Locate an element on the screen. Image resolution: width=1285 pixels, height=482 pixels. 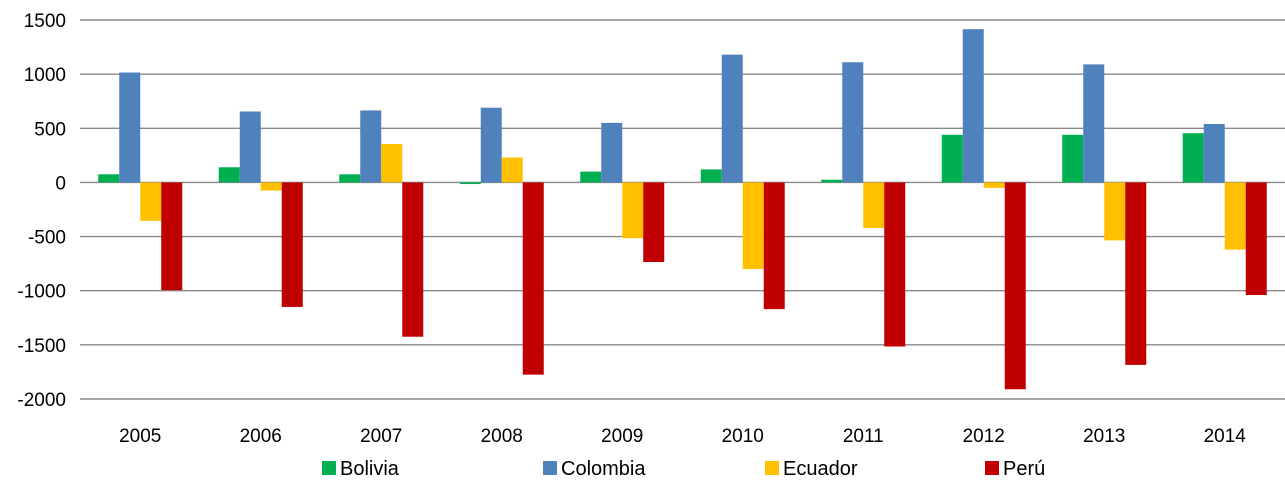
y-tick-label: 1500 is located at coordinates (45, 21).